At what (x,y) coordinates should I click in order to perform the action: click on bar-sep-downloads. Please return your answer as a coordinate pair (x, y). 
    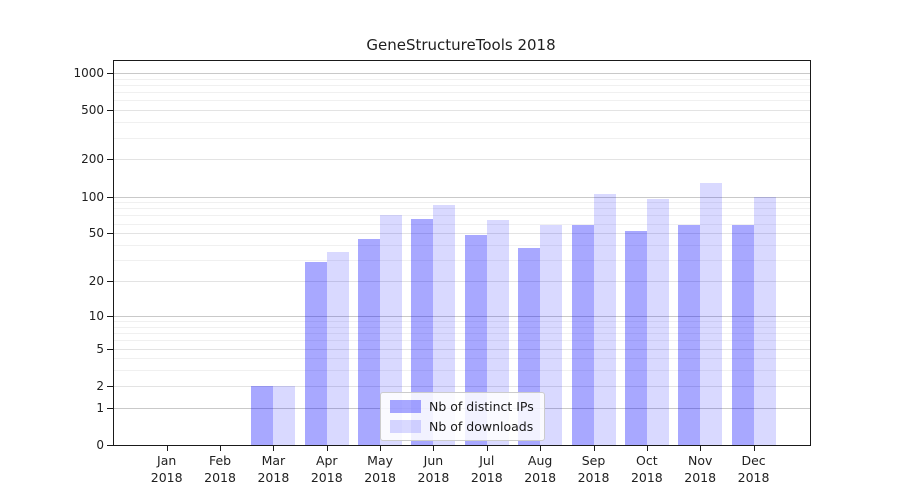
    Looking at the image, I should click on (604, 319).